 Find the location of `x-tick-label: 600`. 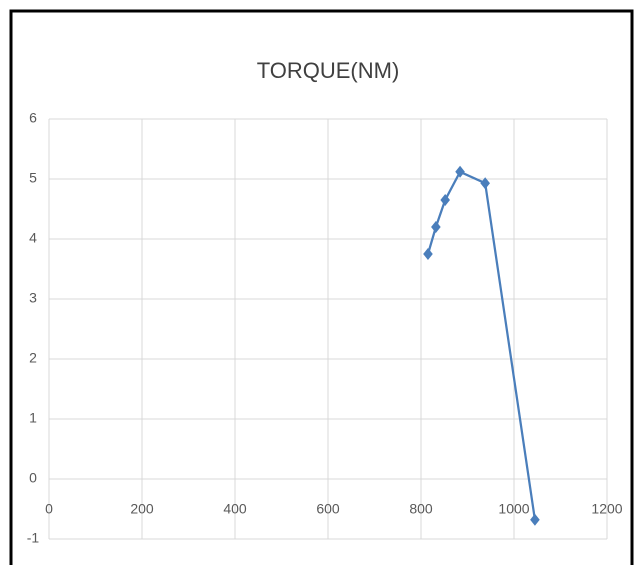

x-tick-label: 600 is located at coordinates (328, 509).